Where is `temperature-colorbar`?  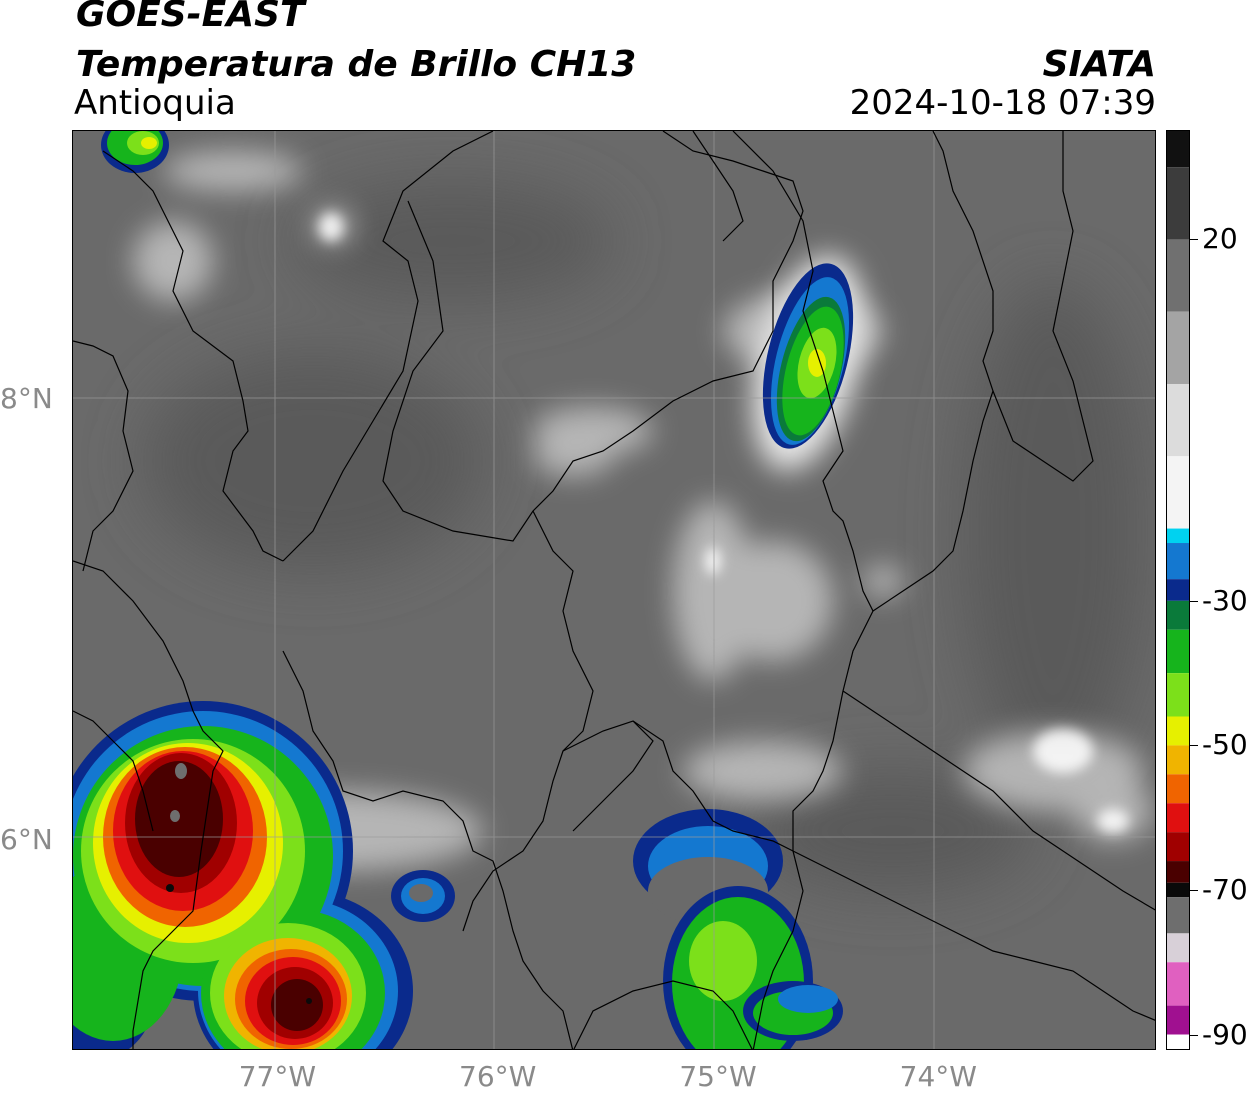 temperature-colorbar is located at coordinates (1178, 590).